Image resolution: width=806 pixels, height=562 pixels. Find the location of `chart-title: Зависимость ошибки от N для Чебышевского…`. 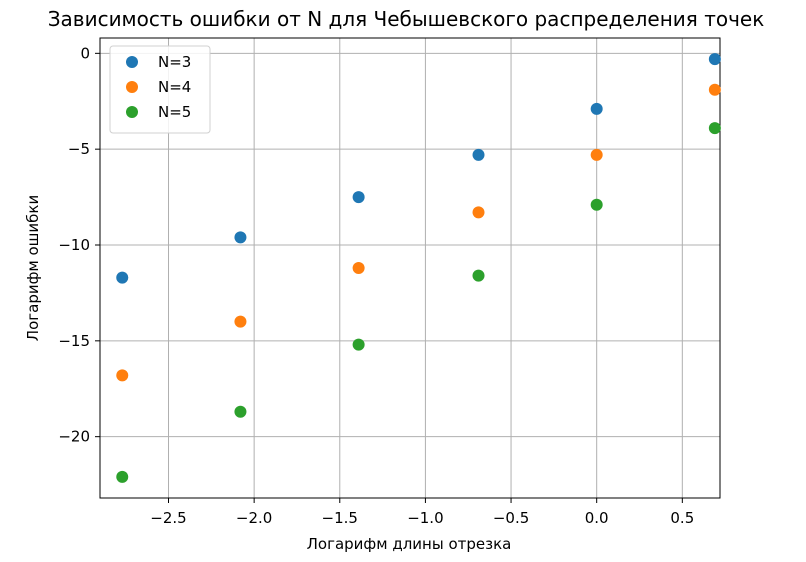

chart-title: Зависимость ошибки от N для Чебышевского… is located at coordinates (406, 19).